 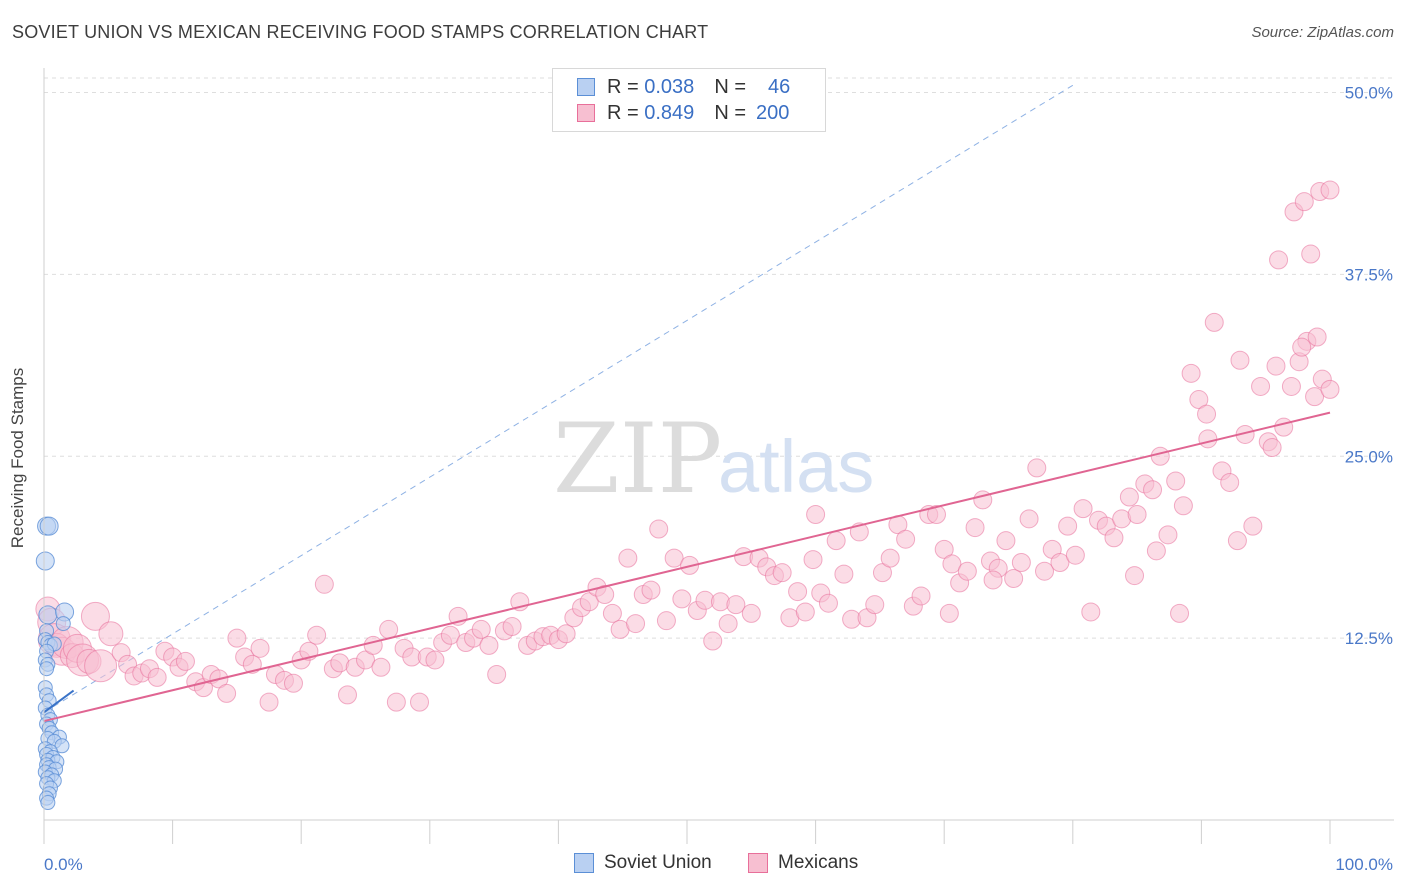 What do you see at coordinates (586, 87) in the screenshot?
I see `legend-swatch-soviet` at bounding box center [586, 87].